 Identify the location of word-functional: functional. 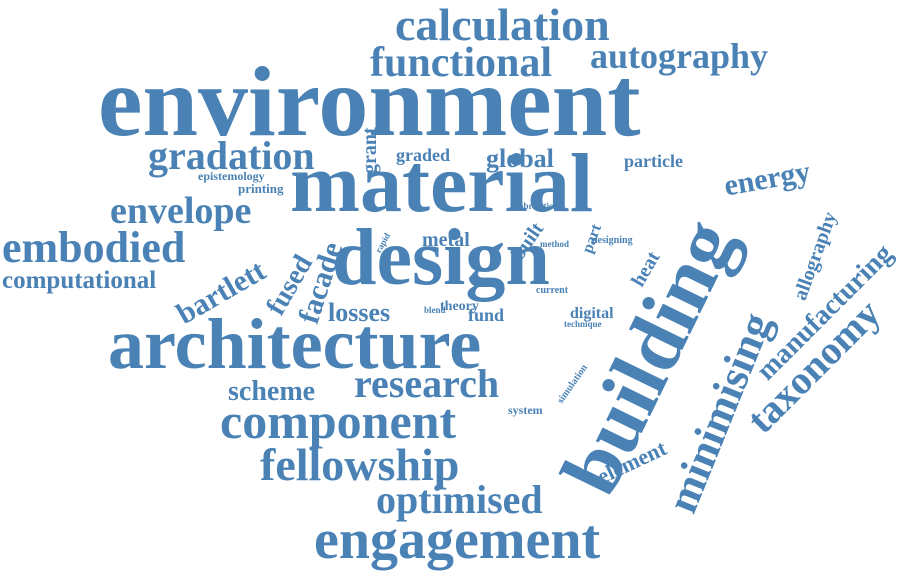
(461, 63).